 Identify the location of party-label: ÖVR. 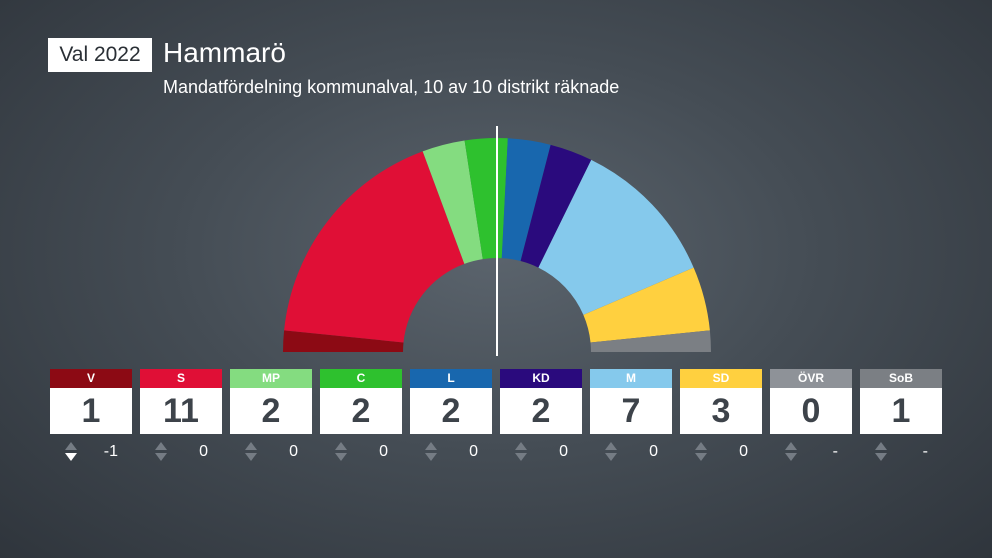
(811, 378).